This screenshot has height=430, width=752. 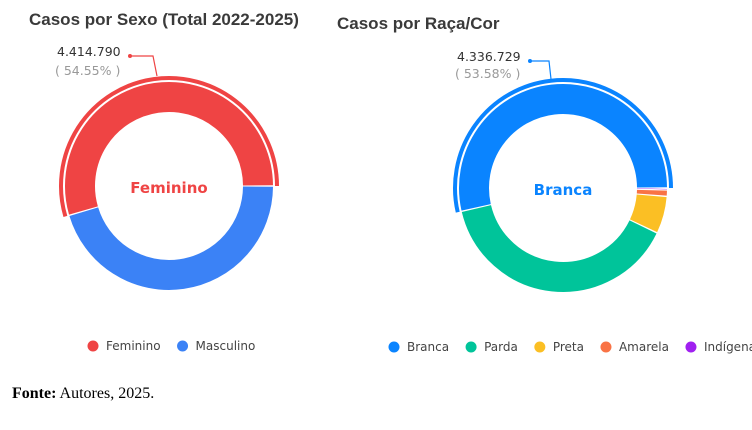 What do you see at coordinates (106, 61) in the screenshot?
I see `sexo-callout: 4.414.790 ( 54.55% )` at bounding box center [106, 61].